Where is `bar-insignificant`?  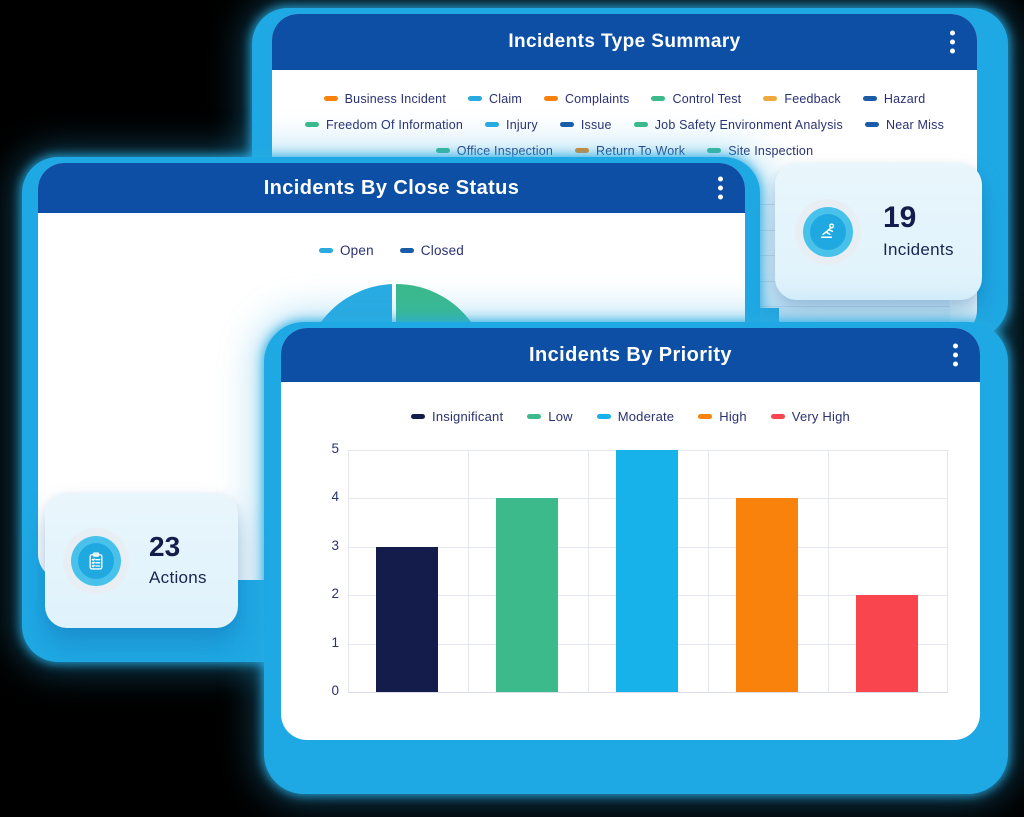 bar-insignificant is located at coordinates (407, 619).